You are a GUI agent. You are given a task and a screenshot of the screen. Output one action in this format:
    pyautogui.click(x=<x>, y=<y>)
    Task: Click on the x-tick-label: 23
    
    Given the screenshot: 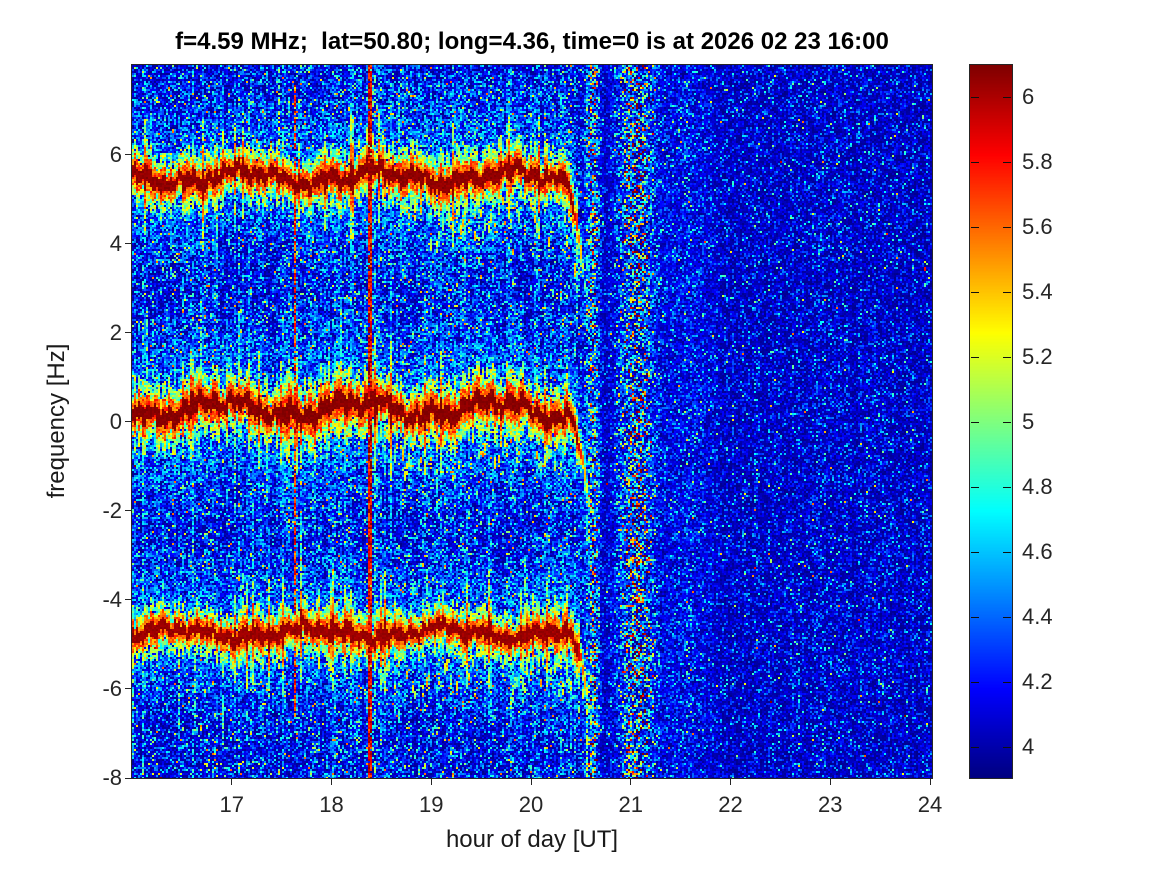 What is the action you would take?
    pyautogui.click(x=830, y=804)
    